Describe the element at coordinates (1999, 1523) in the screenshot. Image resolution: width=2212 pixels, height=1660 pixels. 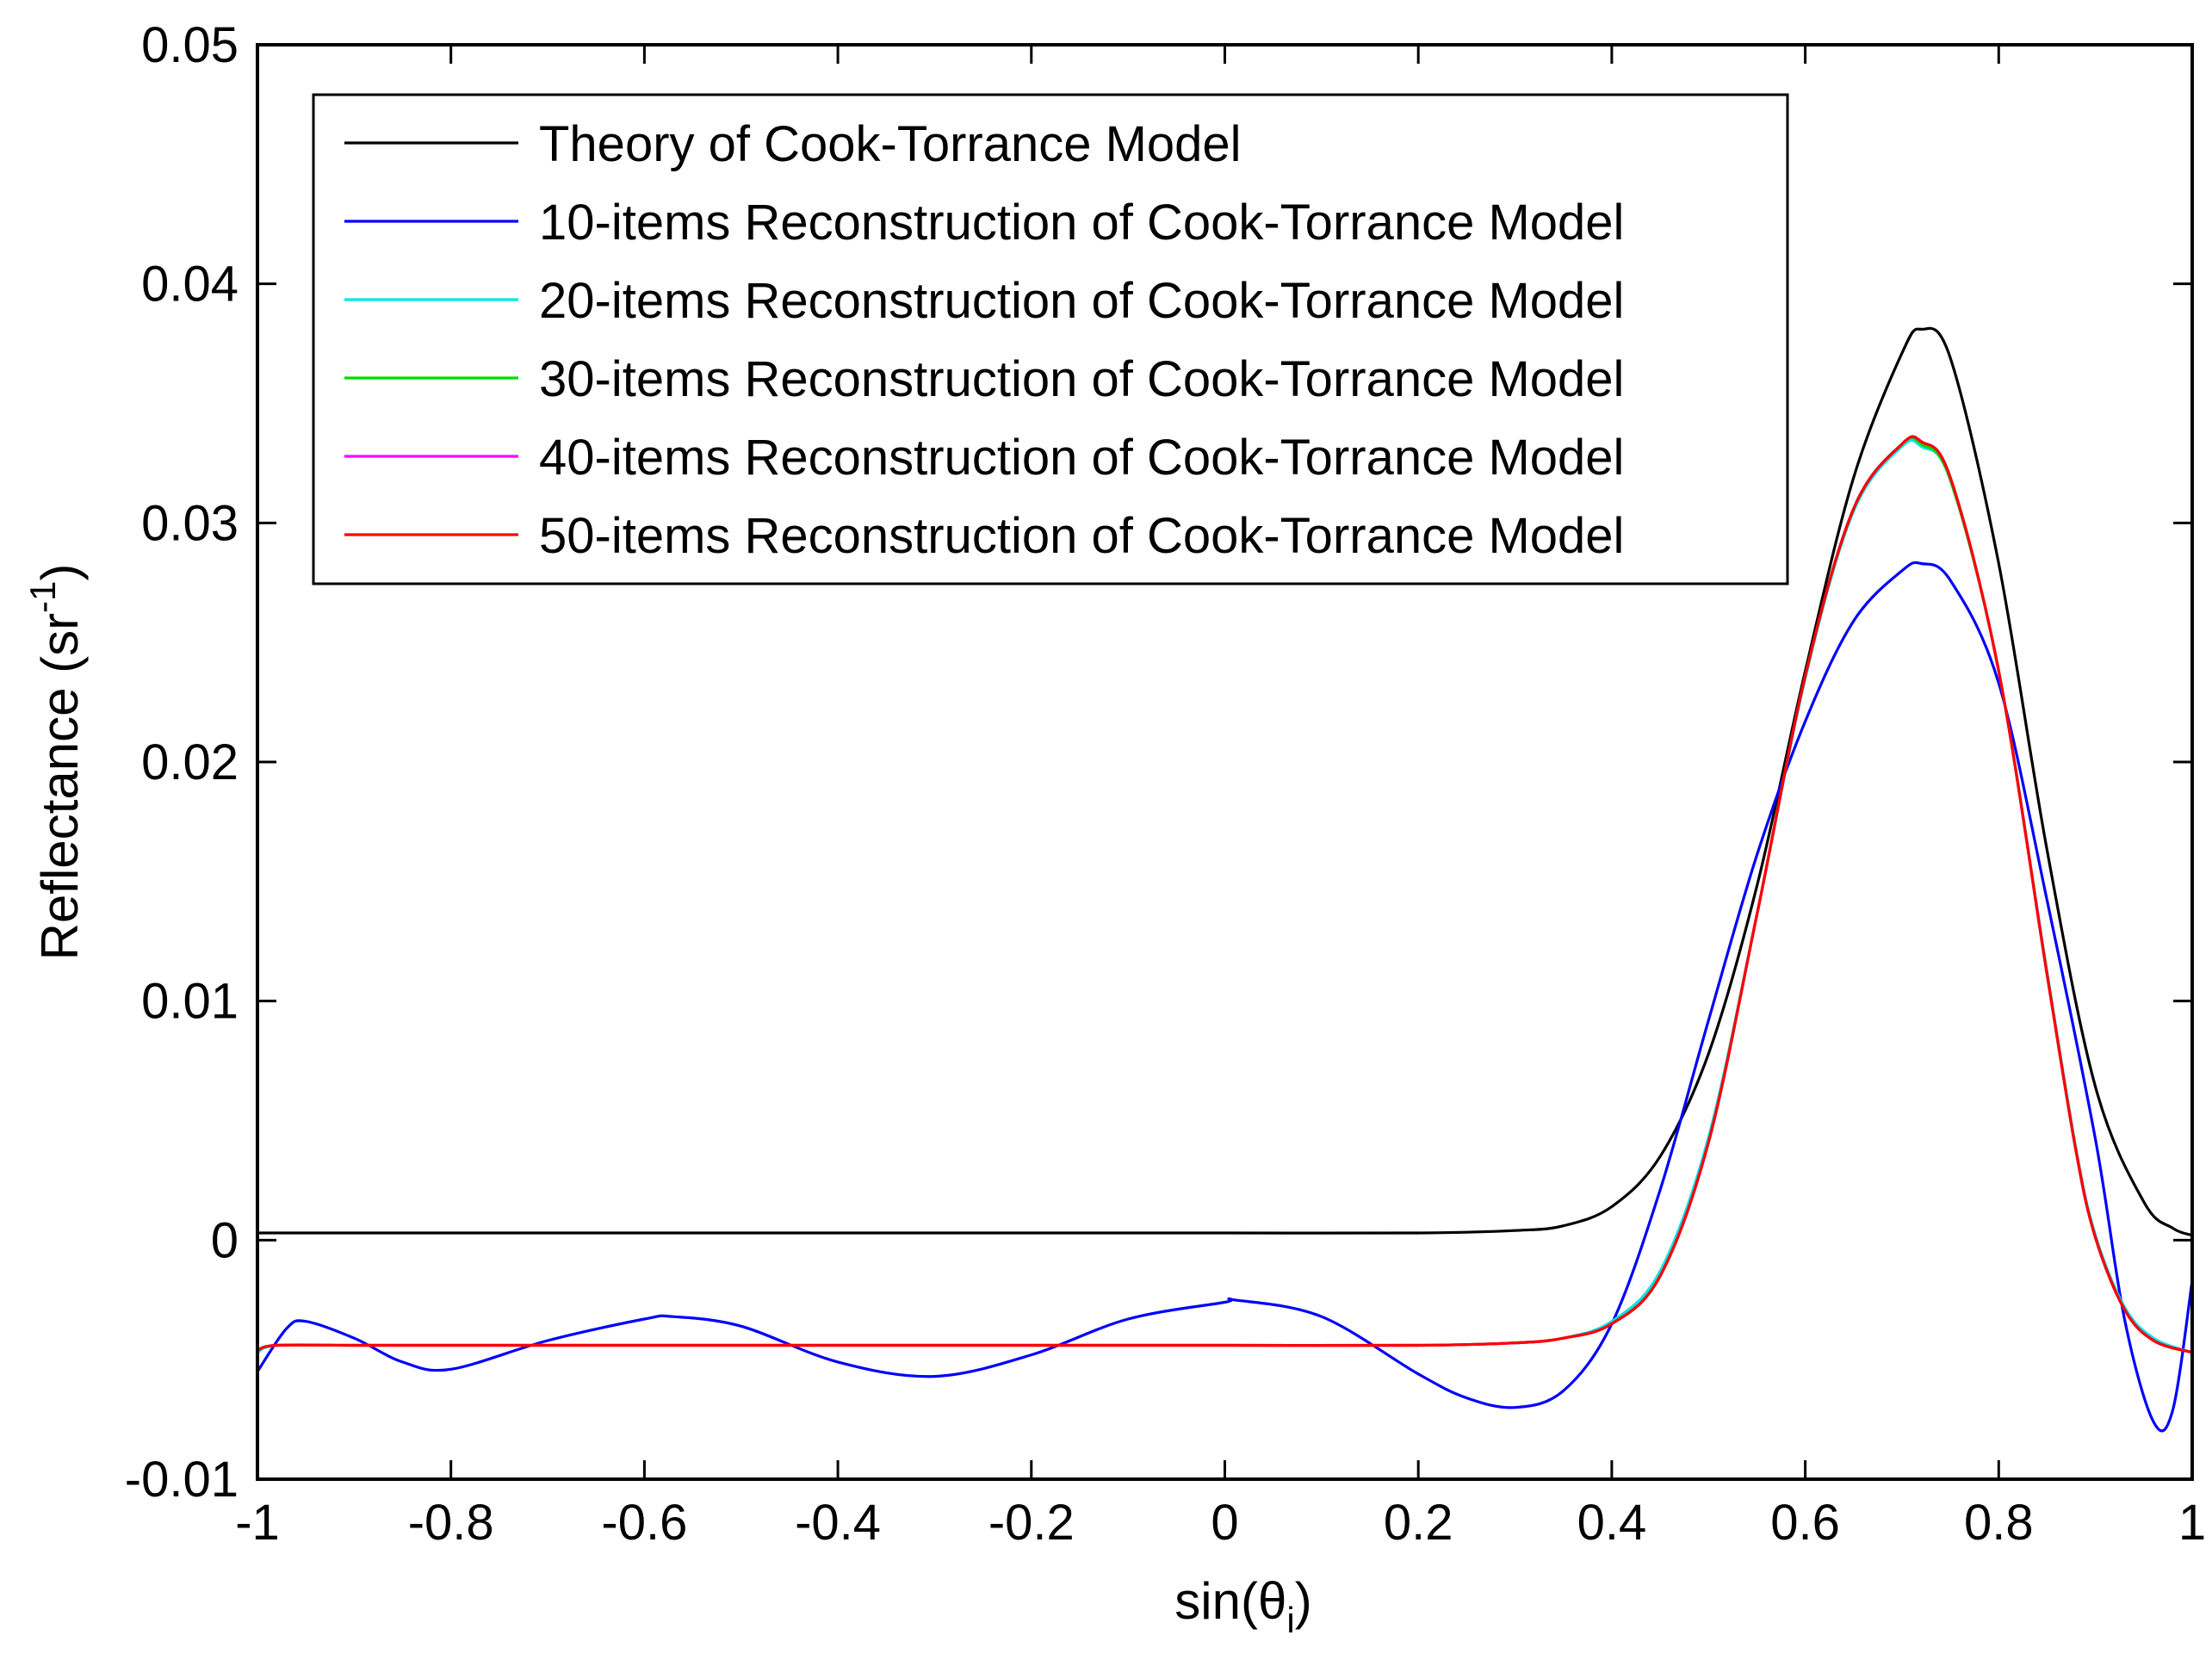
I see `x-tick-label: 0.8` at that location.